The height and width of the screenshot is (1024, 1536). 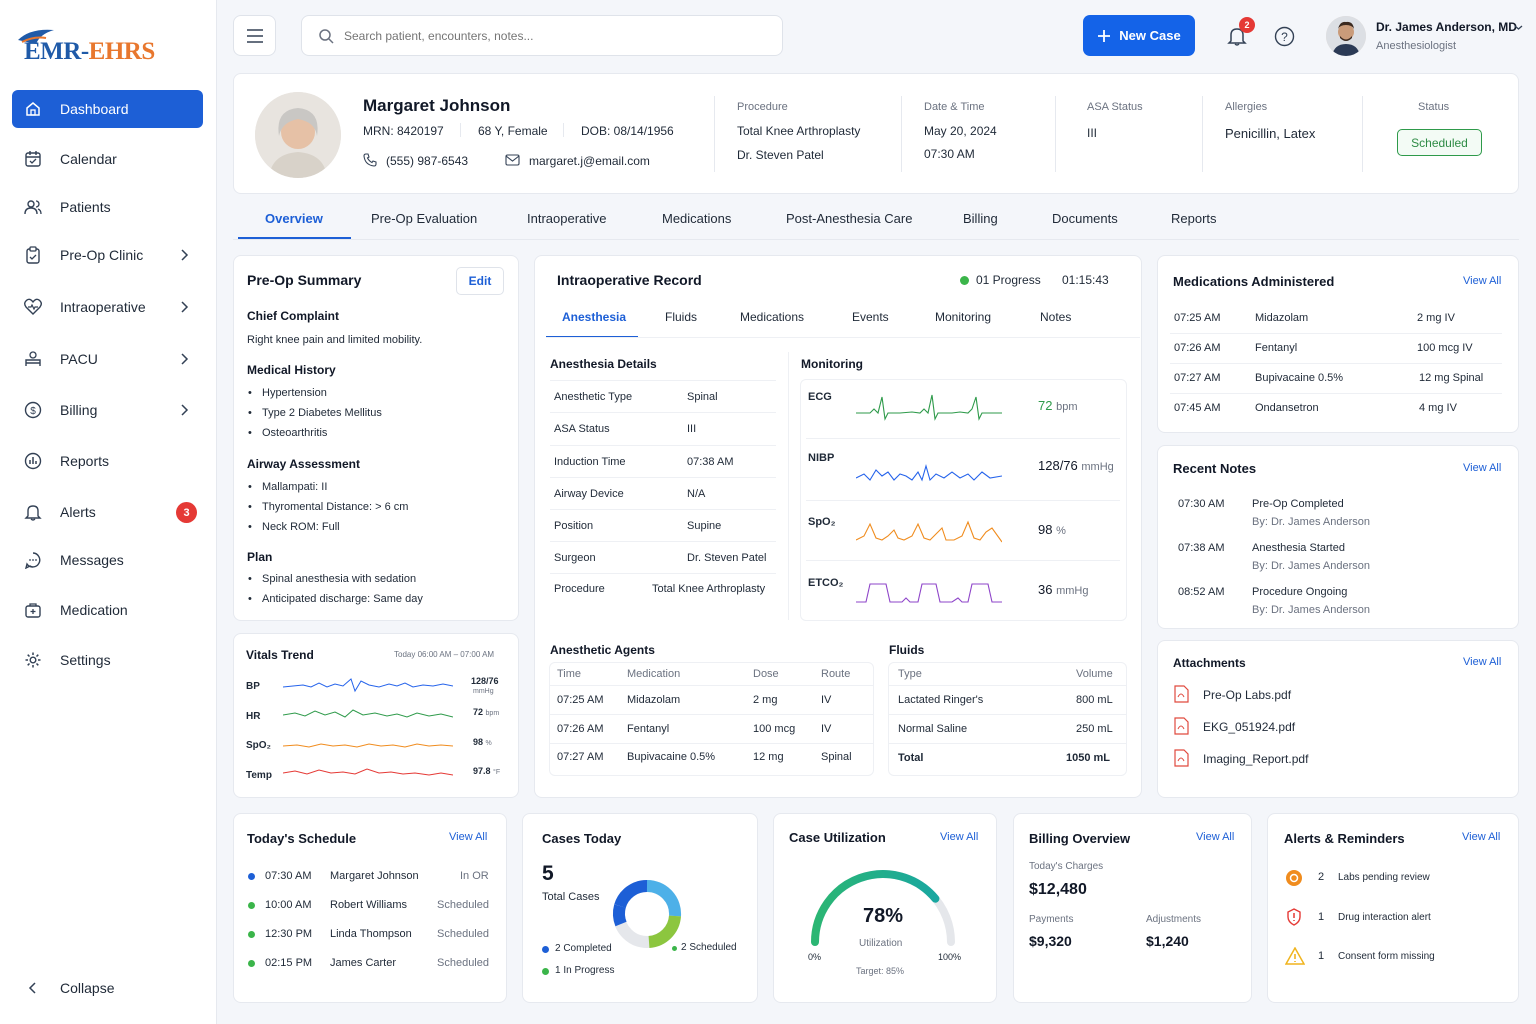 I want to click on sidebar-item-messages: Messages, so click(x=107, y=560).